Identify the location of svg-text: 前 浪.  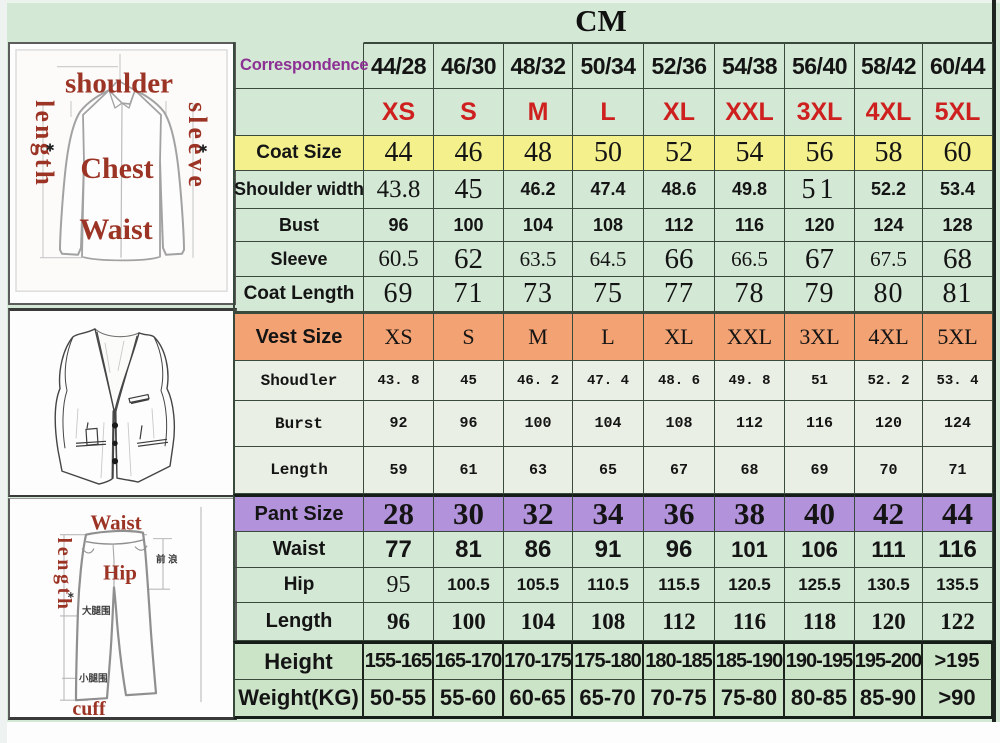
(167, 559).